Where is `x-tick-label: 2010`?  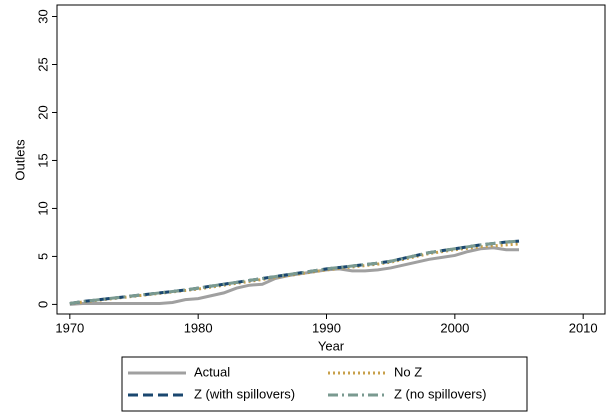
x-tick-label: 2010 is located at coordinates (583, 327).